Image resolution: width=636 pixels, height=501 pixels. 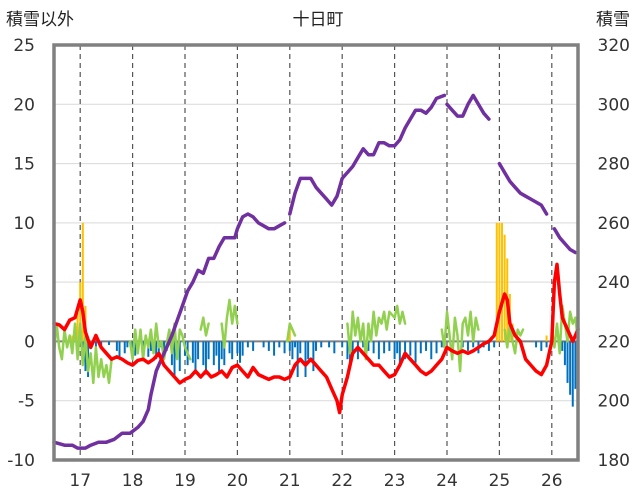 What do you see at coordinates (500, 481) in the screenshot?
I see `x-tick-label: 25` at bounding box center [500, 481].